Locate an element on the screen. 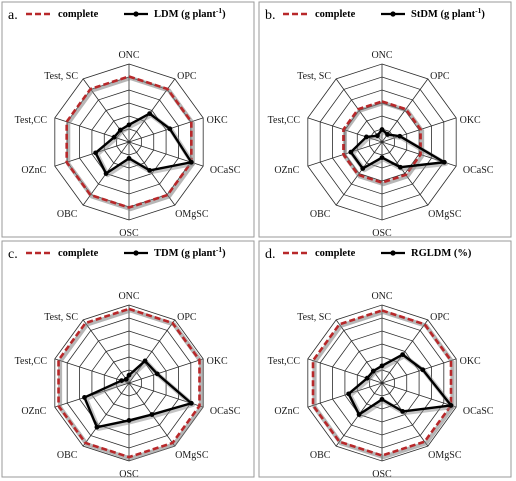 This screenshot has height=481, width=516. series-complete-shadow is located at coordinates (130, 384).